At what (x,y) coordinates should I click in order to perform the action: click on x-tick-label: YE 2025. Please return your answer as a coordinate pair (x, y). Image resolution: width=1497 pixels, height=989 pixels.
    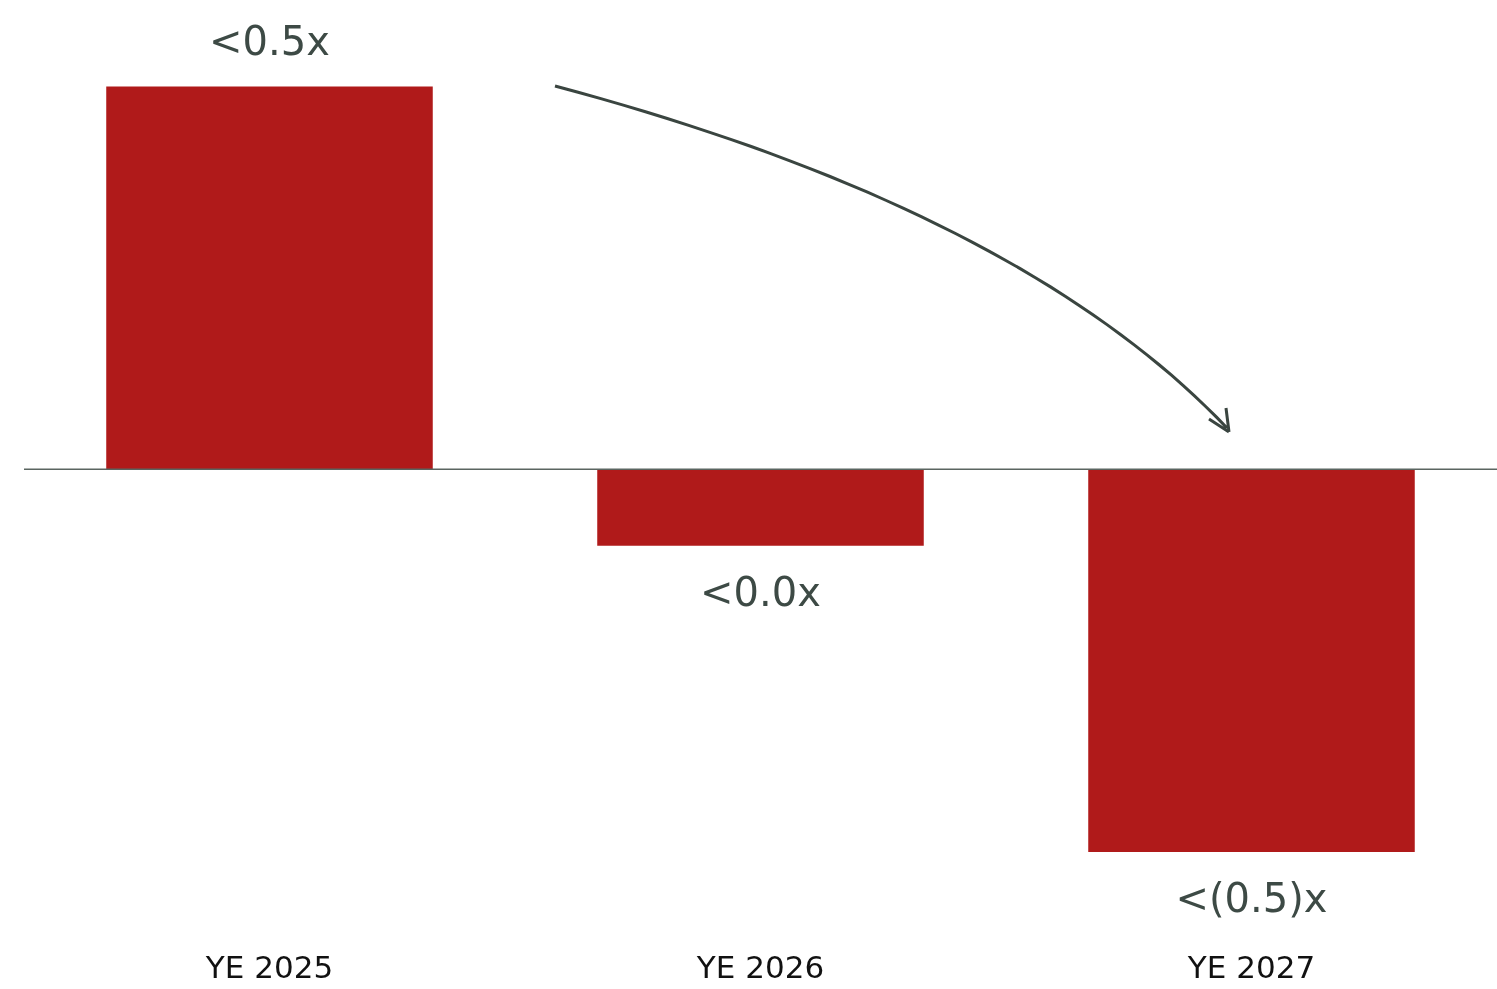
    Looking at the image, I should click on (269, 967).